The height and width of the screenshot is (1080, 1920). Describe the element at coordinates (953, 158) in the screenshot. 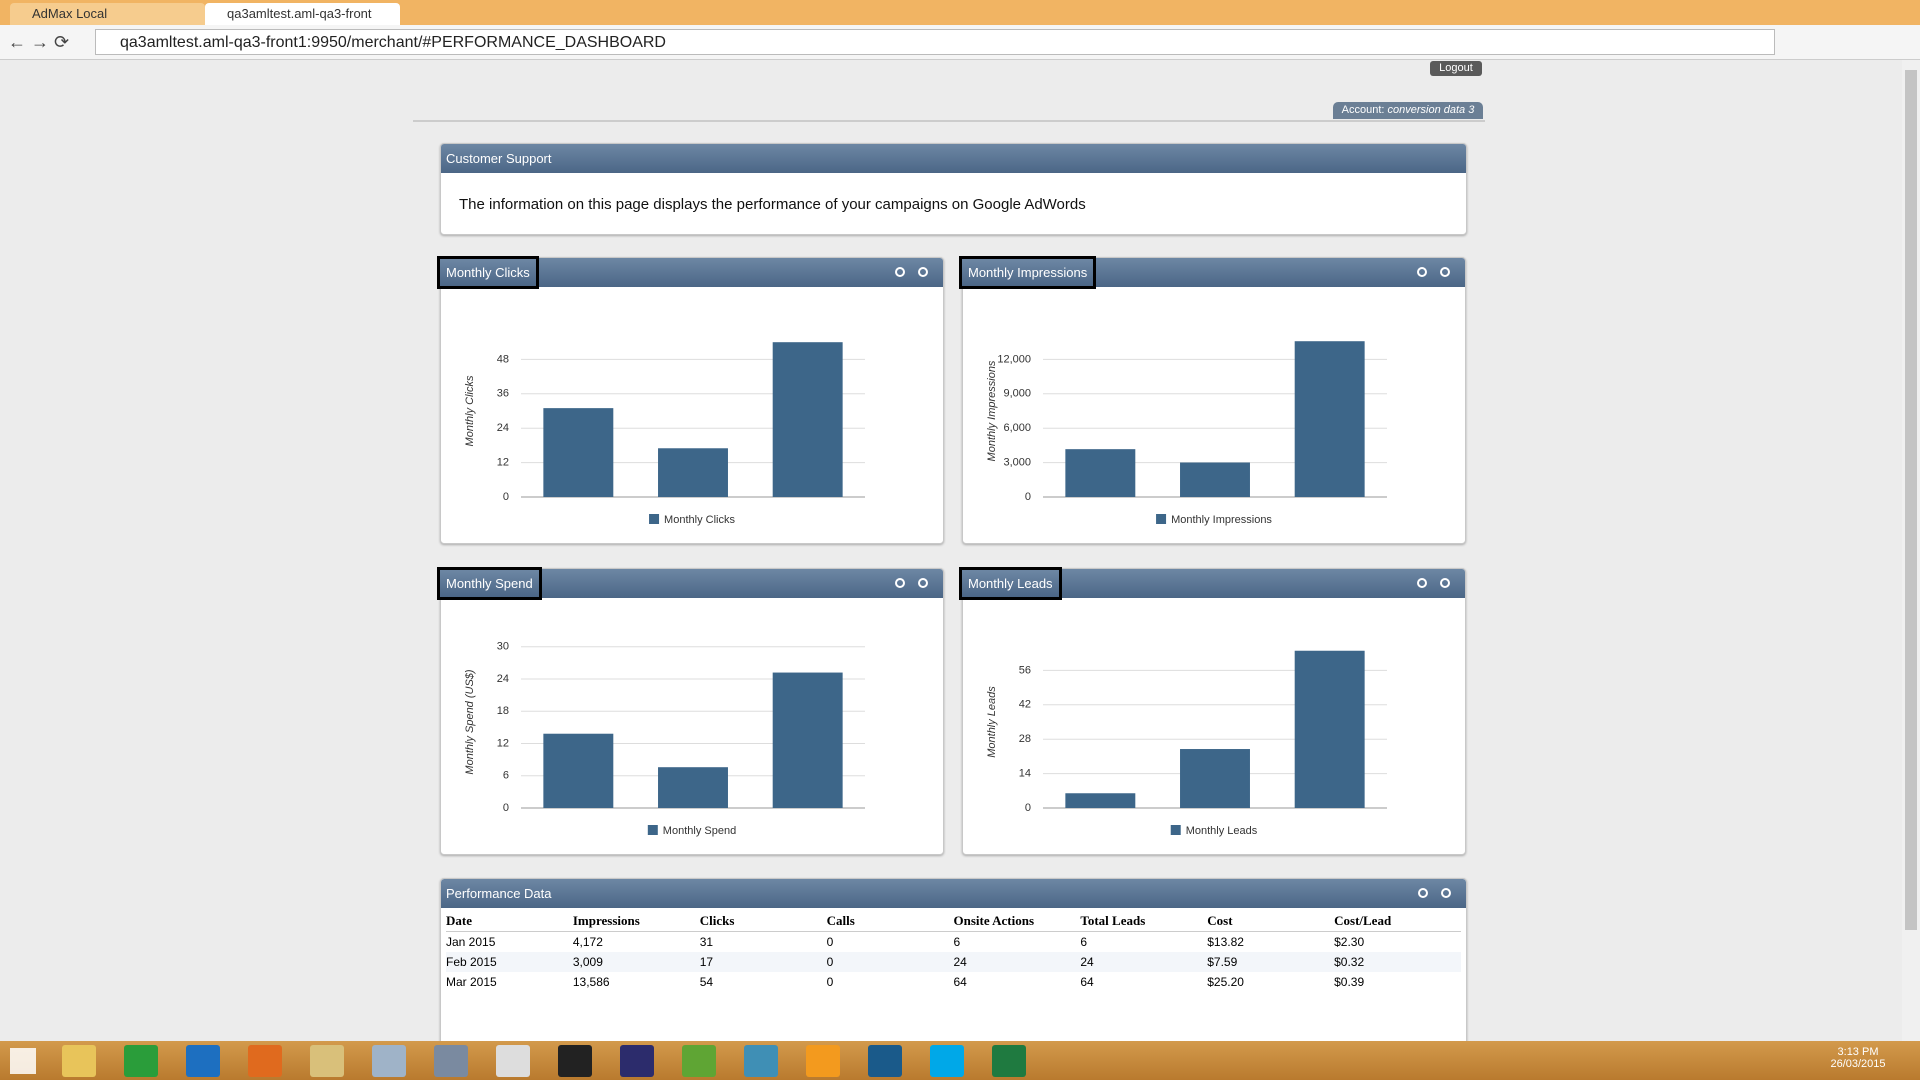

I see `panel-header: Customer Support` at that location.